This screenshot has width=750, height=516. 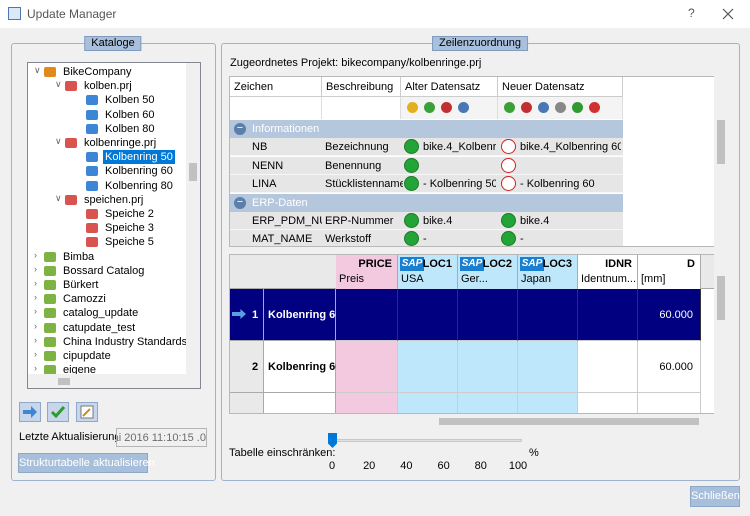 I want to click on check-button, so click(x=58, y=412).